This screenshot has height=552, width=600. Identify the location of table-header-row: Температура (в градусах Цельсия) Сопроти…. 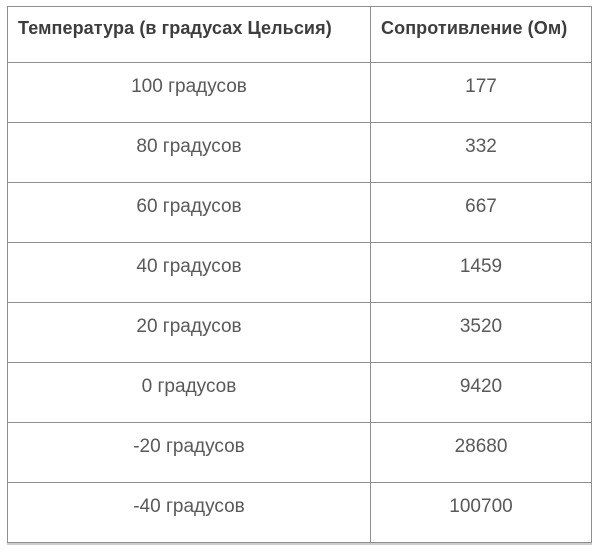
(299, 34).